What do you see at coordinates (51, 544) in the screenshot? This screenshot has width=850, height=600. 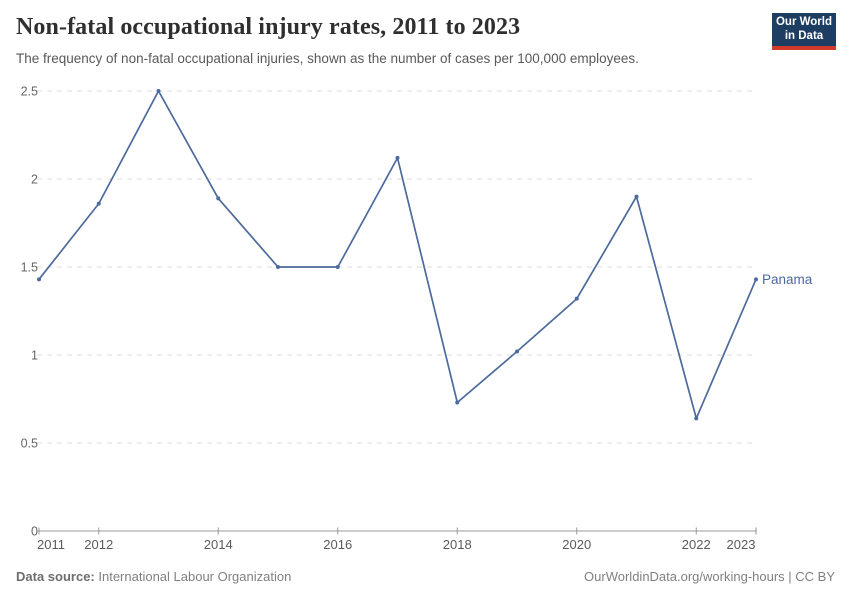 I see `x-axis-tick-label: 2011` at bounding box center [51, 544].